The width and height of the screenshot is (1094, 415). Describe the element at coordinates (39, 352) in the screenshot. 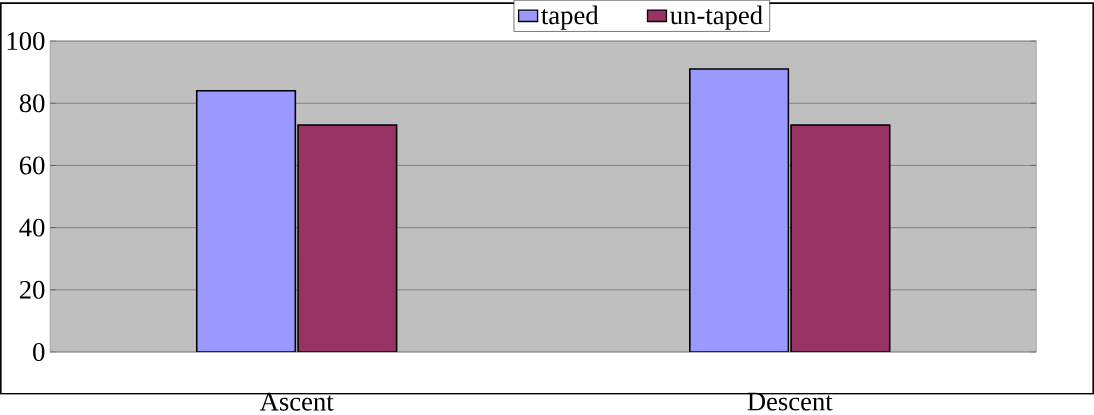

I see `y-tick-label: 0` at that location.